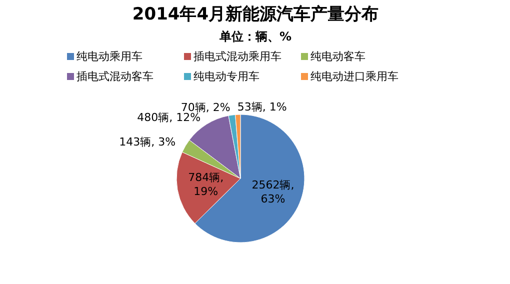 Image resolution: width=510 pixels, height=284 pixels. What do you see at coordinates (109, 56) in the screenshot?
I see `legend-label: 纯电动乘用车` at bounding box center [109, 56].